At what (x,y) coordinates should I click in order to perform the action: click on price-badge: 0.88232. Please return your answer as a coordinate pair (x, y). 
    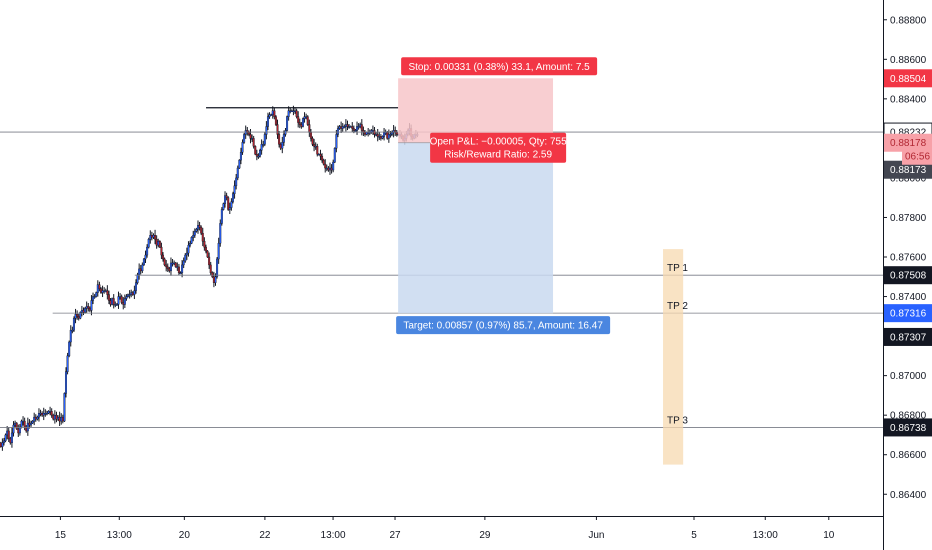
    Looking at the image, I should click on (908, 133).